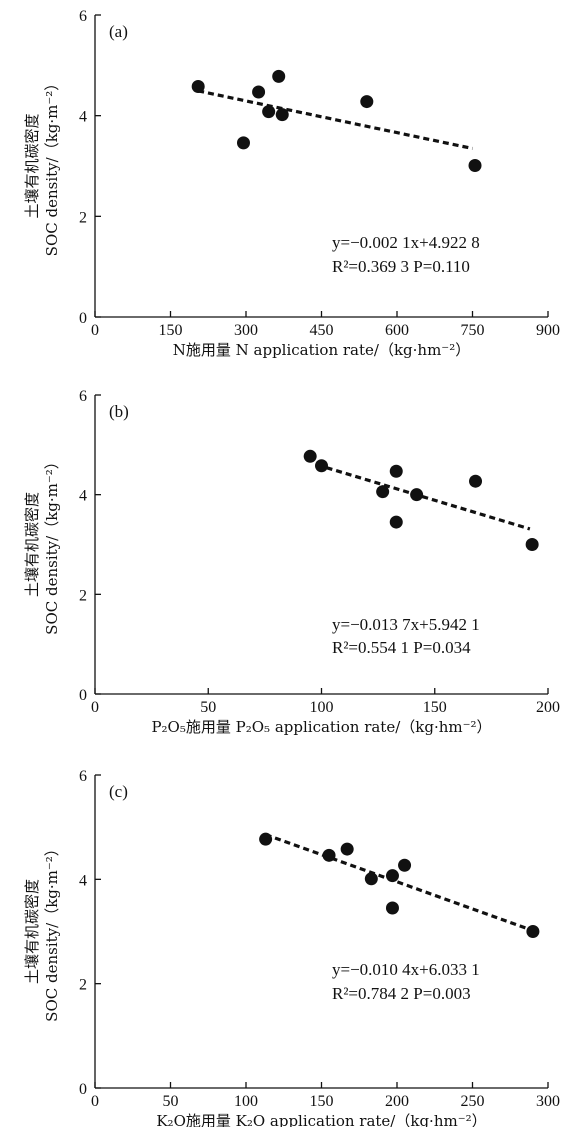 The image size is (569, 1127). Describe the element at coordinates (548, 330) in the screenshot. I see `x-tick-label: 900` at that location.